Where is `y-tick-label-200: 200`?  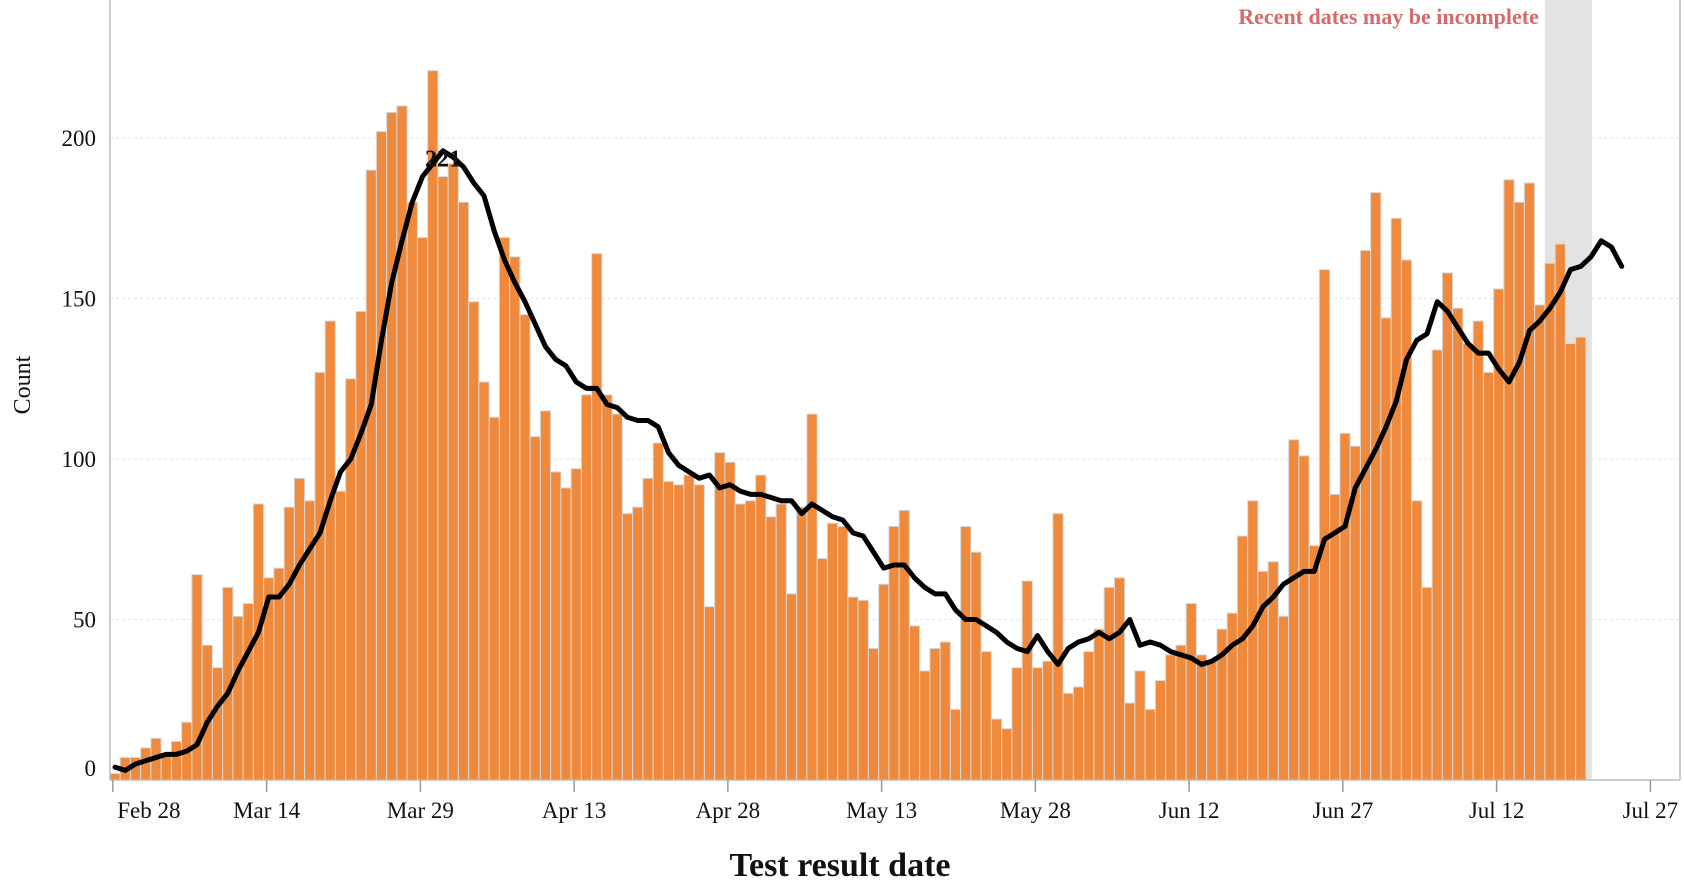 y-tick-label-200: 200 is located at coordinates (79, 138).